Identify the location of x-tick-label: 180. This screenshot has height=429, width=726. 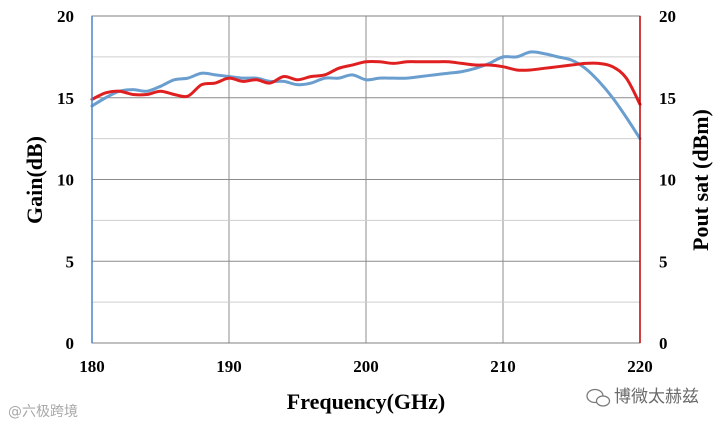
(92, 366).